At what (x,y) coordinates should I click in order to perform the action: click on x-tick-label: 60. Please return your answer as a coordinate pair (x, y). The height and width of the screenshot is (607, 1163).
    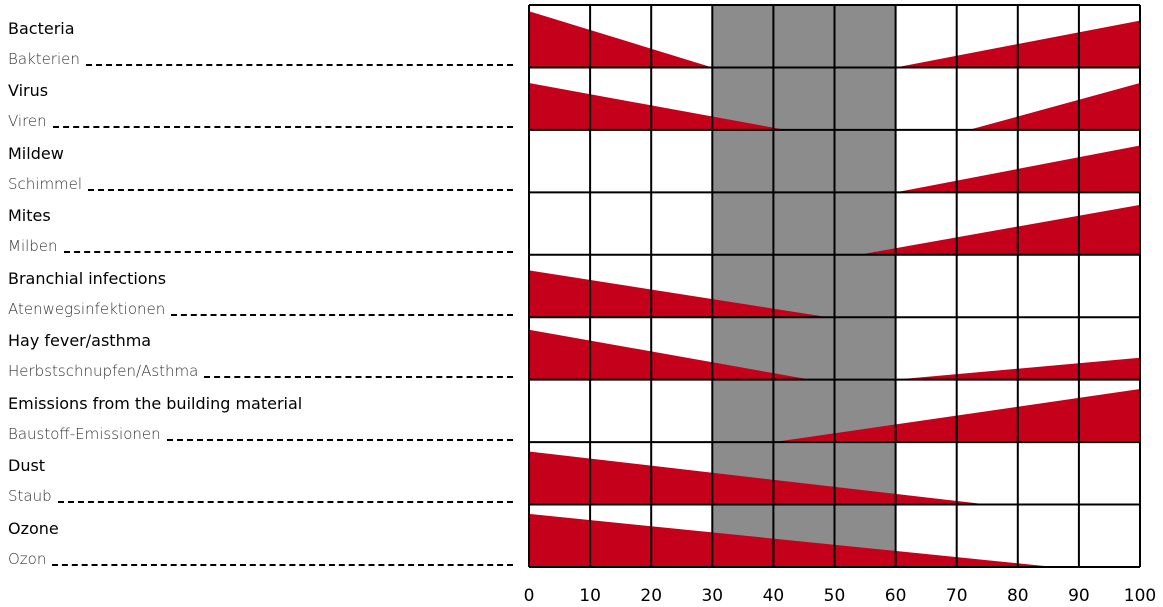
    Looking at the image, I should click on (896, 596).